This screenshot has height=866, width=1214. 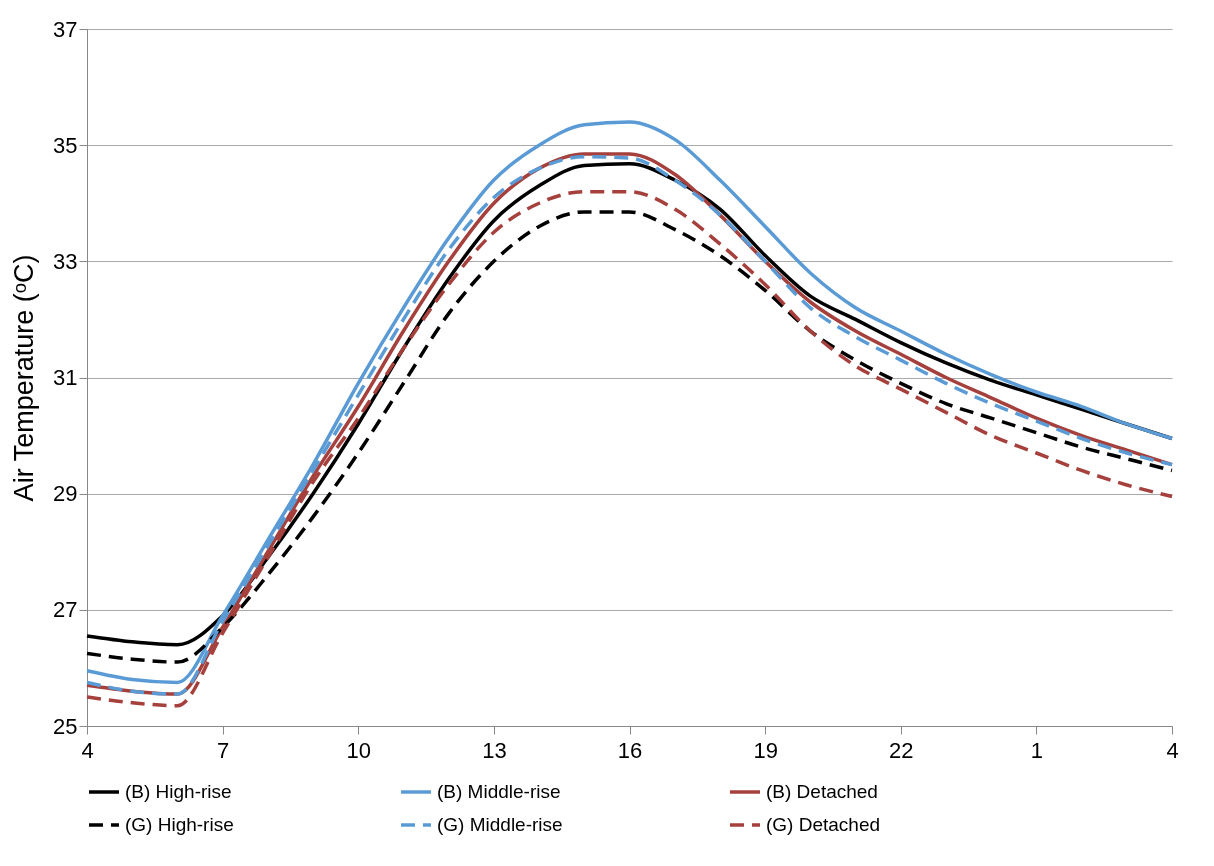 I want to click on legend-label: (B) Detached, so click(x=822, y=791).